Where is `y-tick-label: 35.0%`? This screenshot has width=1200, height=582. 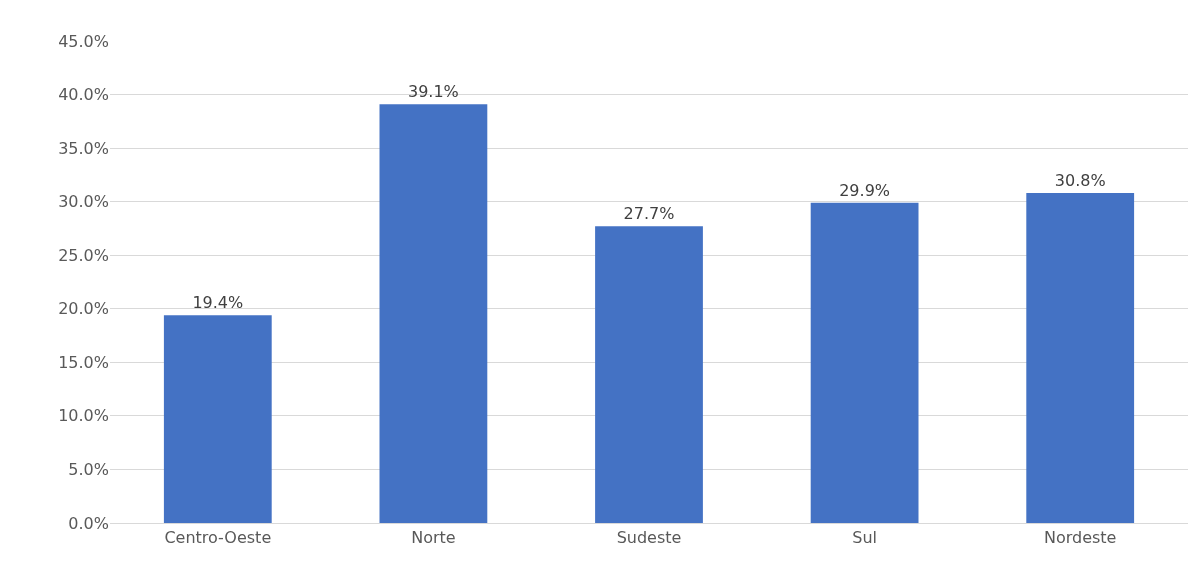 y-tick-label: 35.0% is located at coordinates (83, 148).